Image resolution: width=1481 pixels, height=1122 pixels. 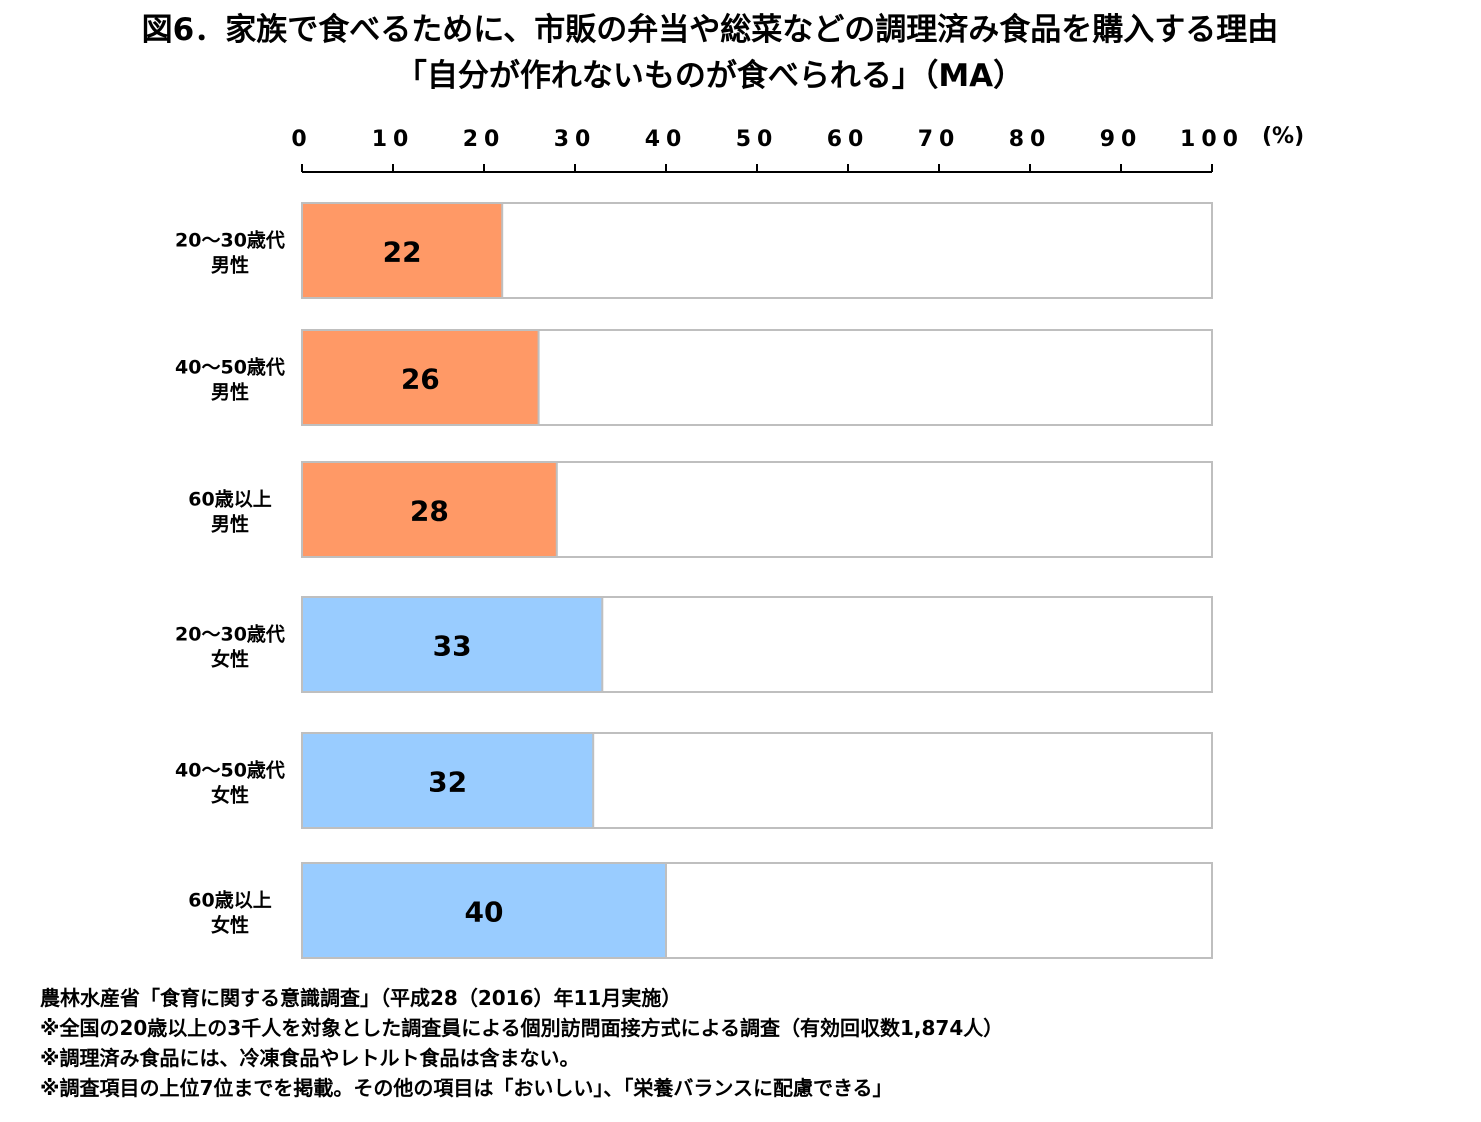 What do you see at coordinates (393, 139) in the screenshot?
I see `x-tick-label: 10` at bounding box center [393, 139].